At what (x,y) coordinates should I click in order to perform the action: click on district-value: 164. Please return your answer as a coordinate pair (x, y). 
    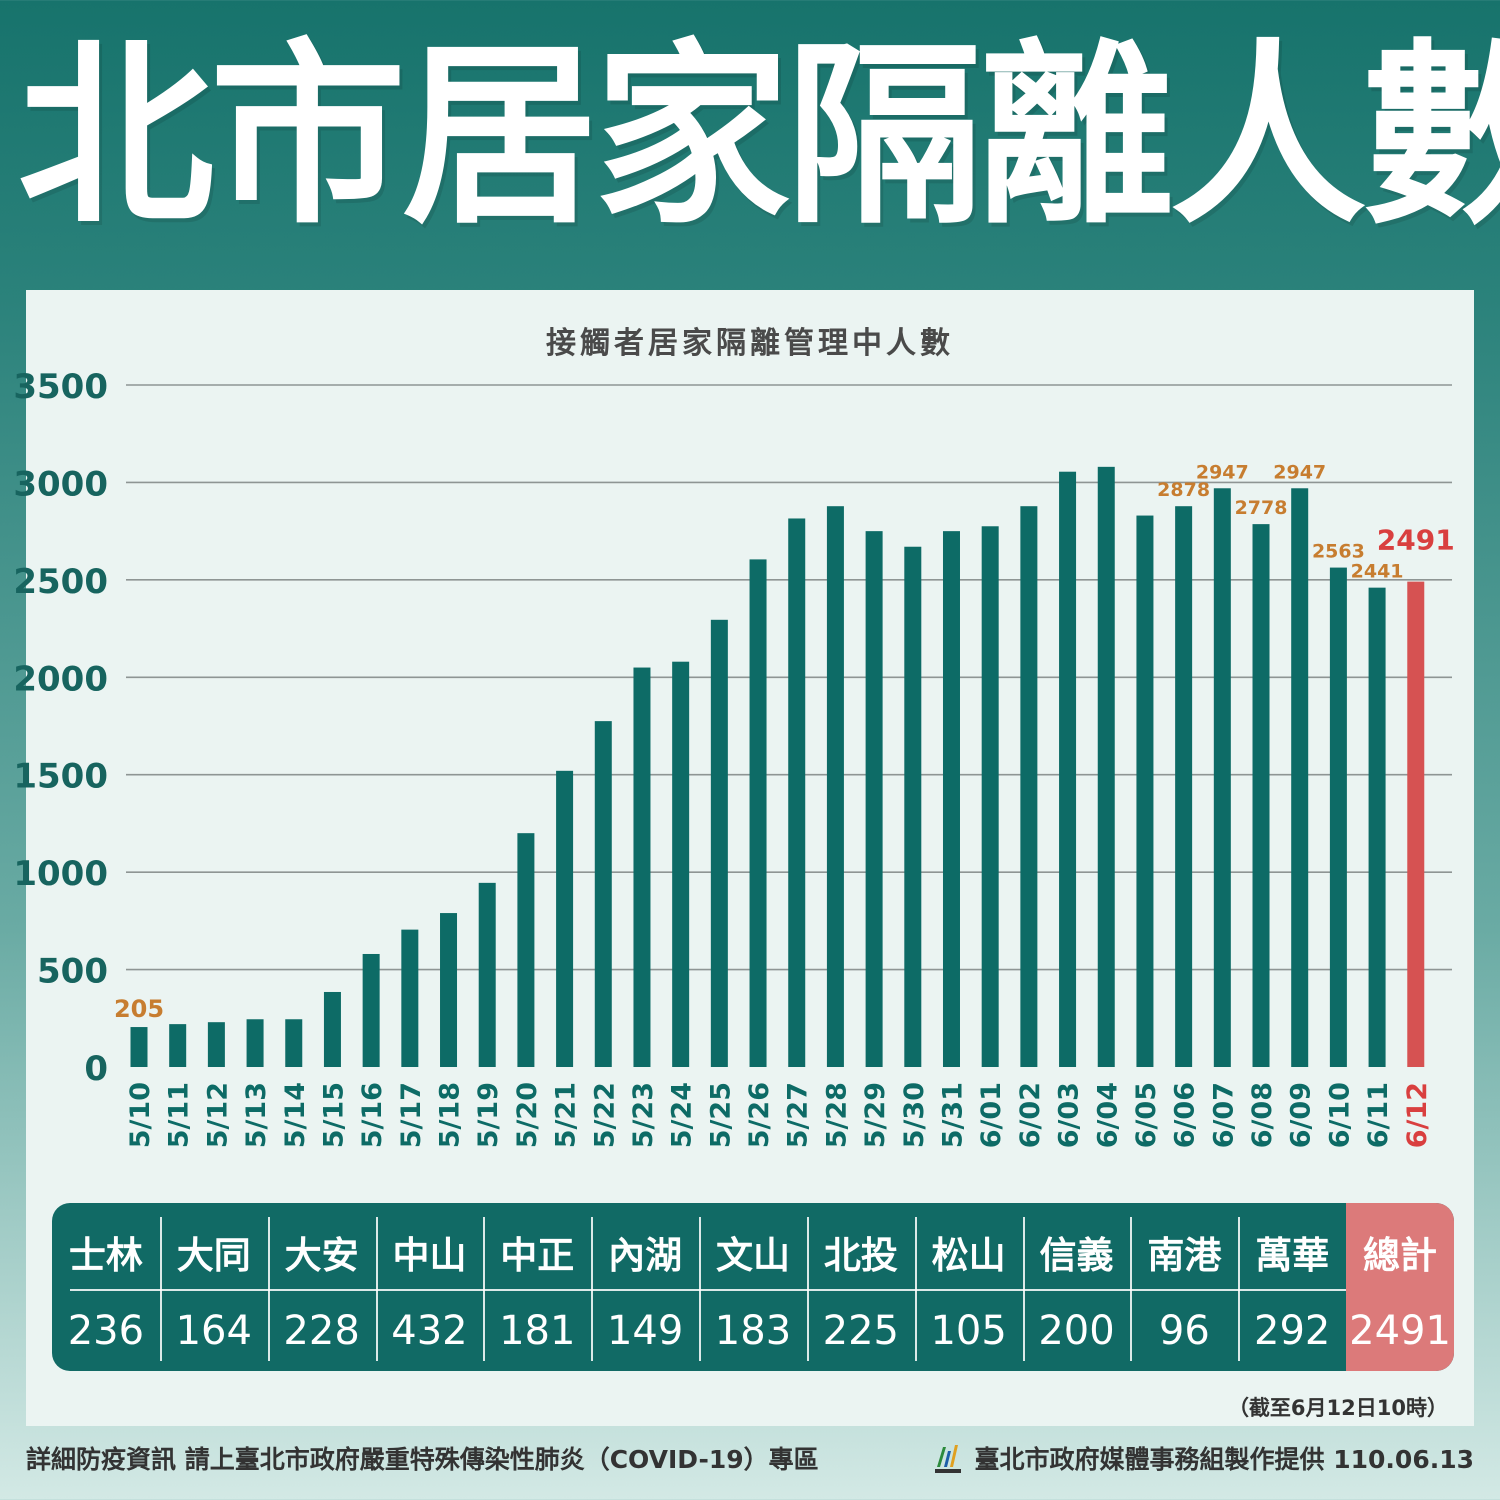
    Looking at the image, I should click on (213, 1331).